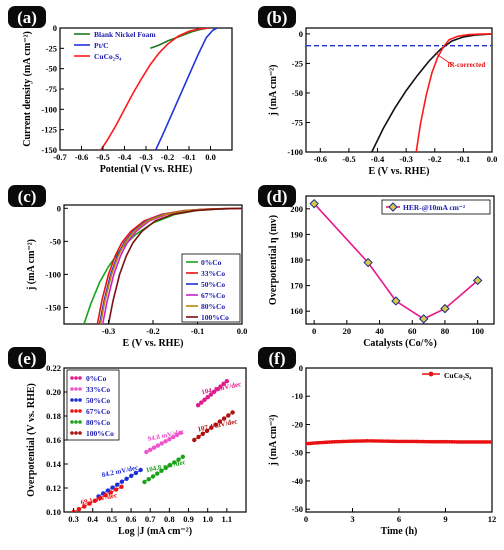 This screenshot has height=550, width=504. I want to click on x-axis-label: Time (h), so click(399, 531).